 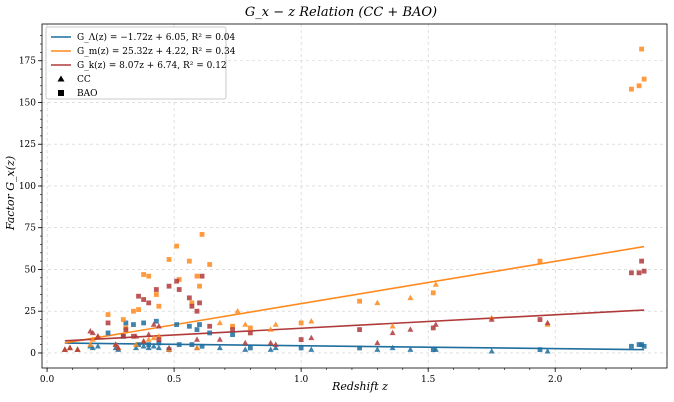 What do you see at coordinates (30, 197) in the screenshot?
I see `y-axis: 0 25 50 75 100 125 150 175` at bounding box center [30, 197].